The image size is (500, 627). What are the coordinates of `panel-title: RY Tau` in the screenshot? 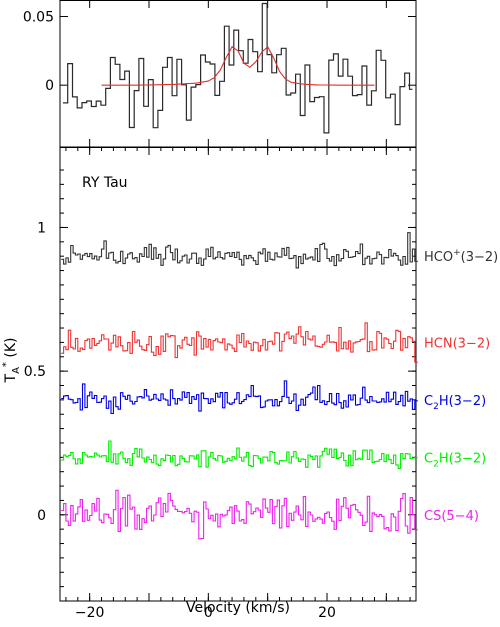 It's located at (105, 183).